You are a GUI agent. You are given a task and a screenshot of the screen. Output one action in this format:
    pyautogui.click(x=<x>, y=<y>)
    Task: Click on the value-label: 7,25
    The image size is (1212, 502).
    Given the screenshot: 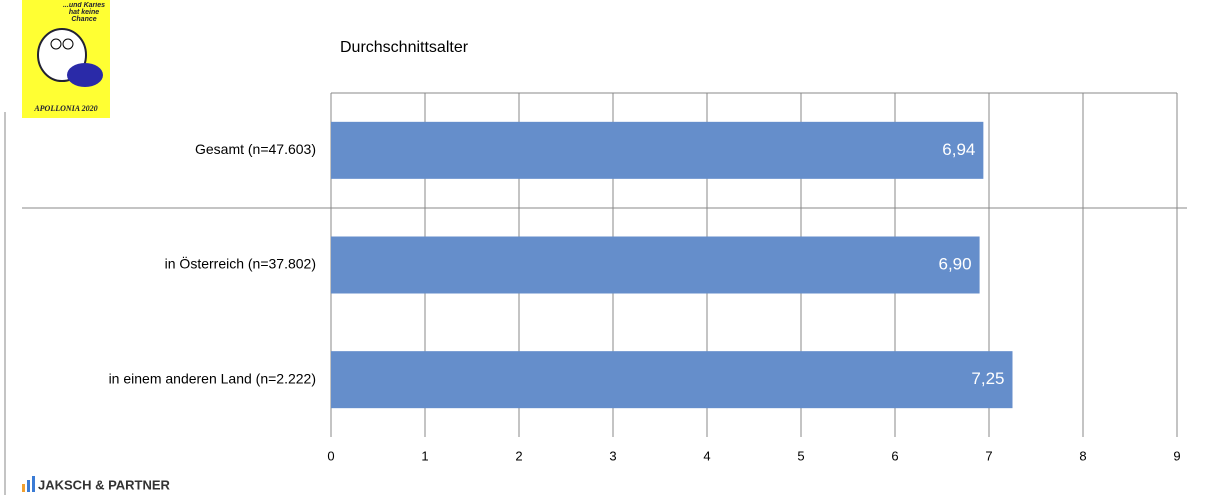 What is the action you would take?
    pyautogui.click(x=987, y=378)
    